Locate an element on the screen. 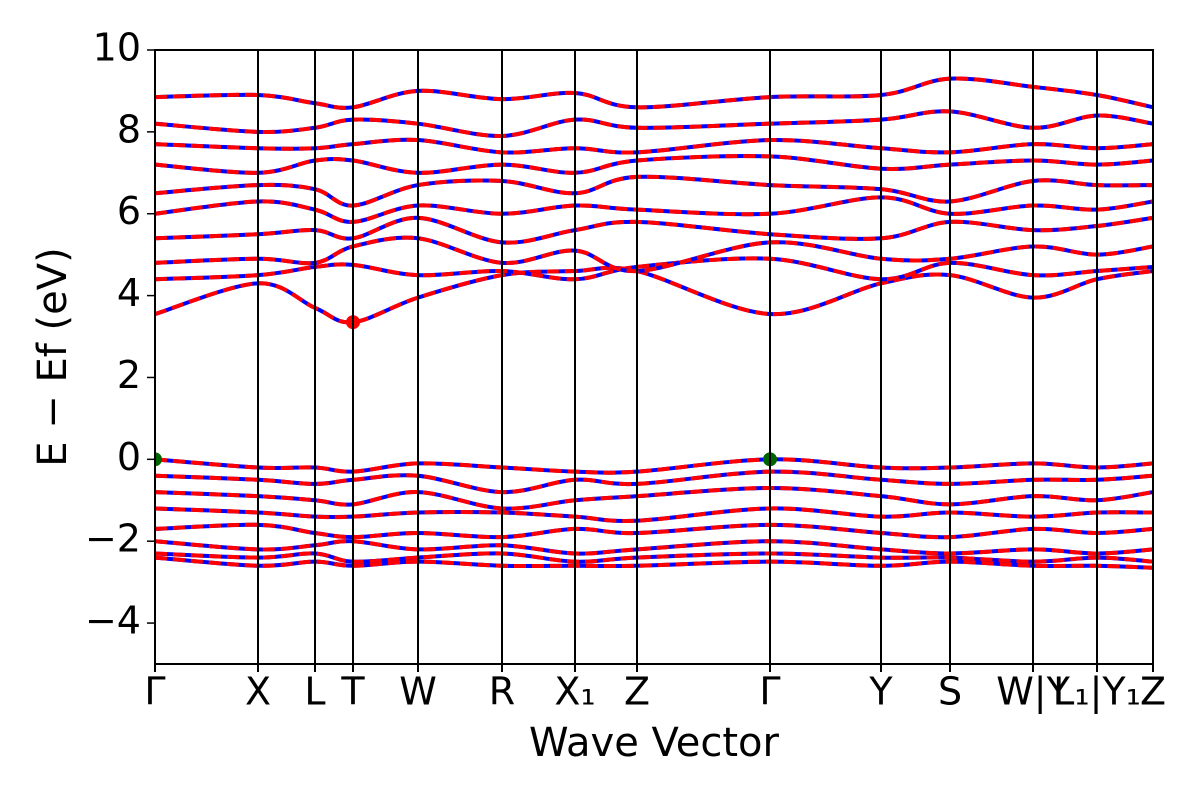 This screenshot has width=1200, height=800. y-tick-label: 10 is located at coordinates (117, 48).